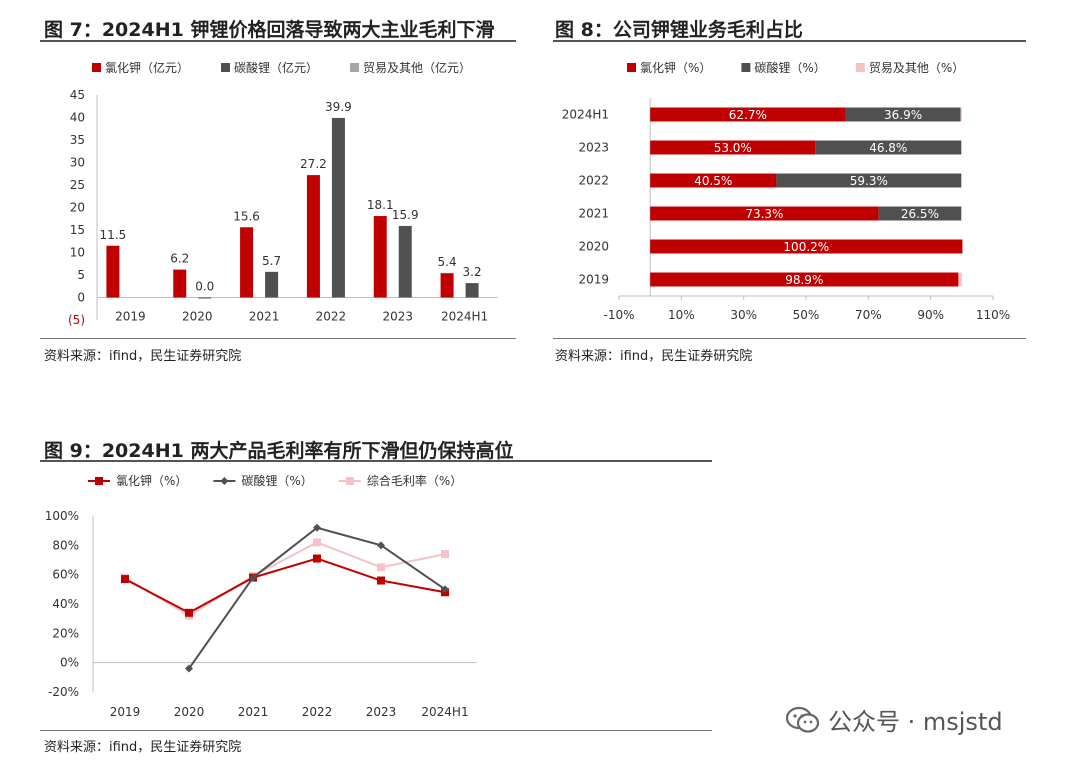  What do you see at coordinates (915, 722) in the screenshot?
I see `watermark-text: 公众号 · msjstd` at bounding box center [915, 722].